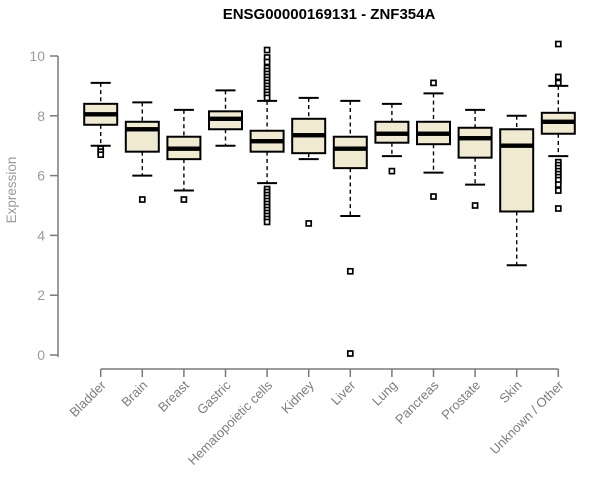 This screenshot has width=600, height=500. I want to click on boxplot-pancreas, so click(433, 139).